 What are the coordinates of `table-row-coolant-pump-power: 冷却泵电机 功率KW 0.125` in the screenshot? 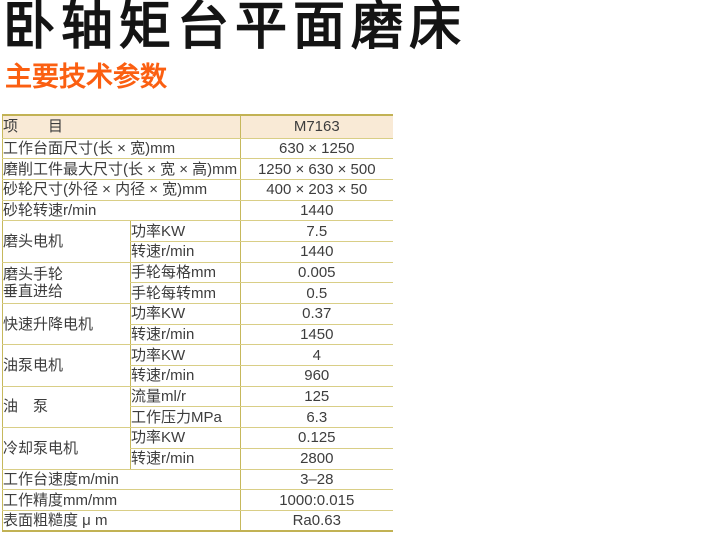 It's located at (197, 448).